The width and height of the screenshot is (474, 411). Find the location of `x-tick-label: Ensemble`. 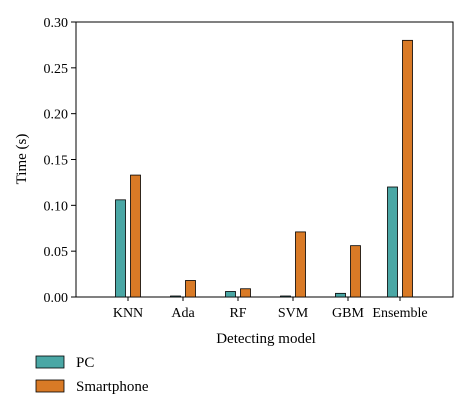

x-tick-label: Ensemble is located at coordinates (399, 313).